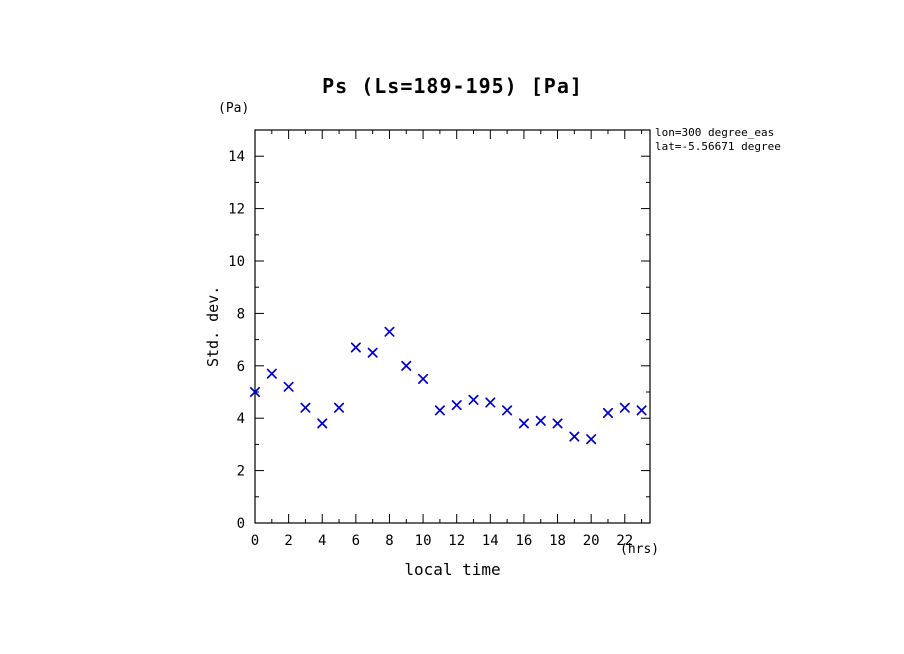 The height and width of the screenshot is (654, 904). Describe the element at coordinates (241, 524) in the screenshot. I see `y-tick-label: 0` at that location.